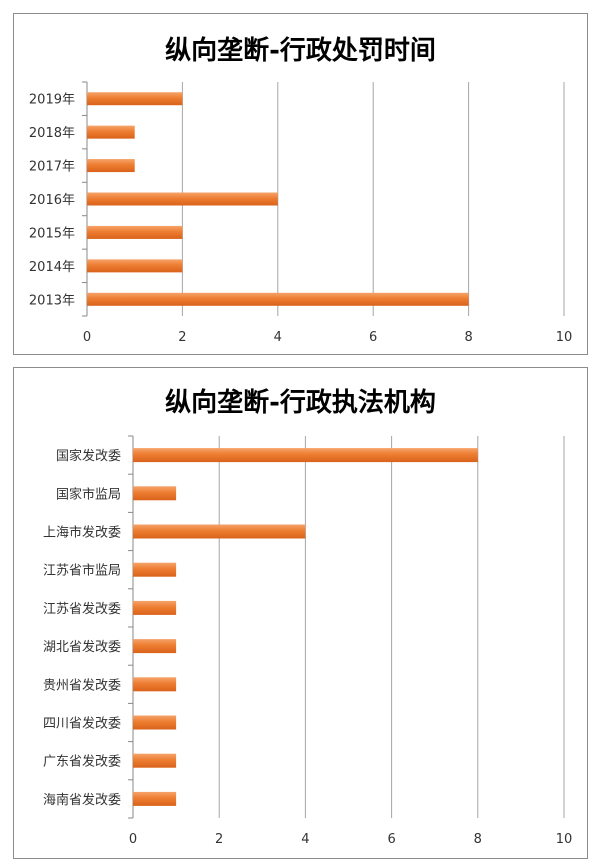 This screenshot has width=600, height=866. What do you see at coordinates (82, 685) in the screenshot?
I see `category-label: 贵州省发改委` at bounding box center [82, 685].